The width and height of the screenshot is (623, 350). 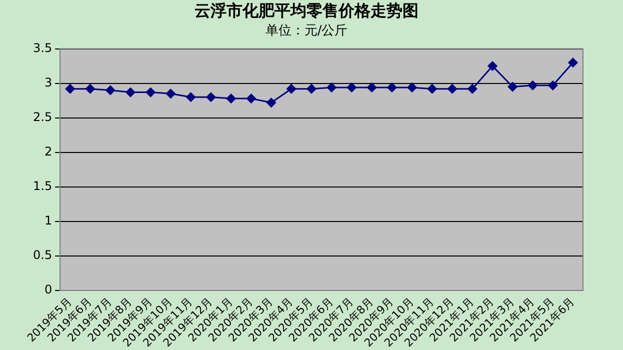 I want to click on y-tick-label: 0, so click(x=48, y=289).